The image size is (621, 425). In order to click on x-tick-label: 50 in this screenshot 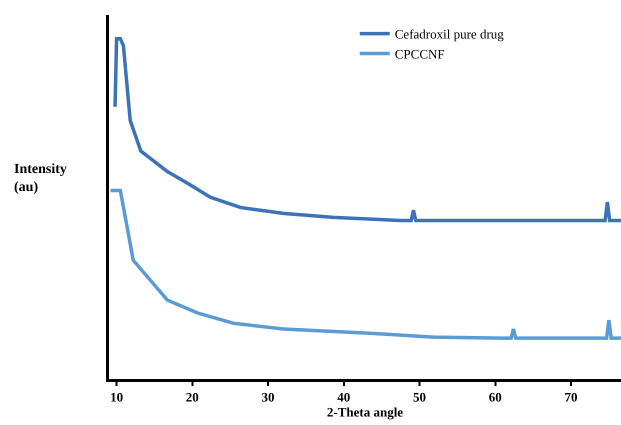, I will do `click(419, 397)`.